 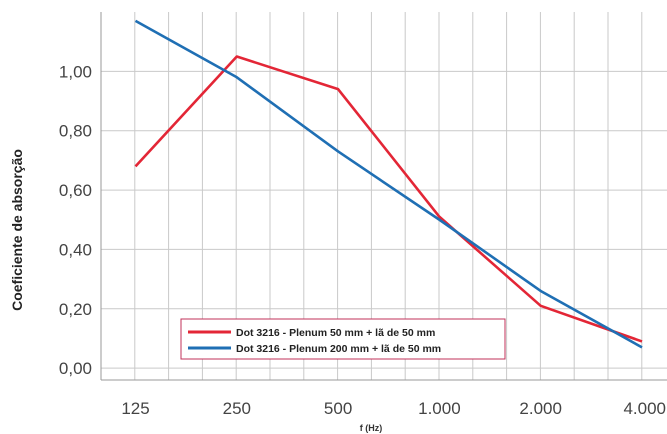 I want to click on y-tick-label: 0,60, so click(x=75, y=190).